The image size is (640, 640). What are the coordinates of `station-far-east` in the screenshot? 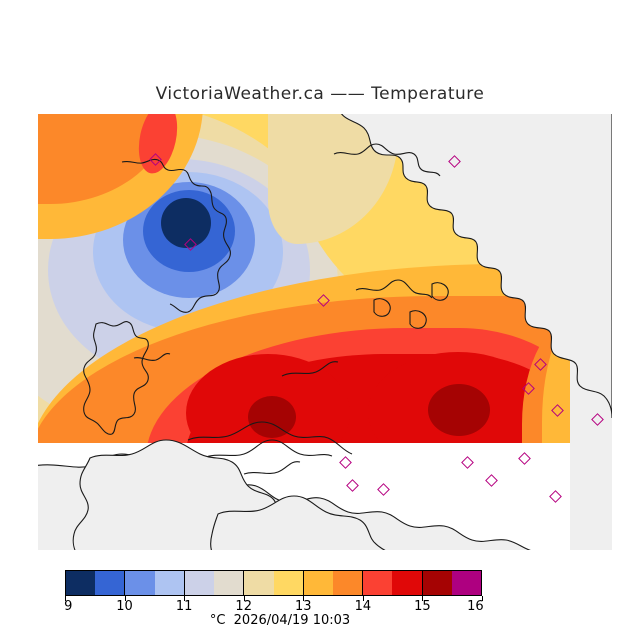 It's located at (598, 419).